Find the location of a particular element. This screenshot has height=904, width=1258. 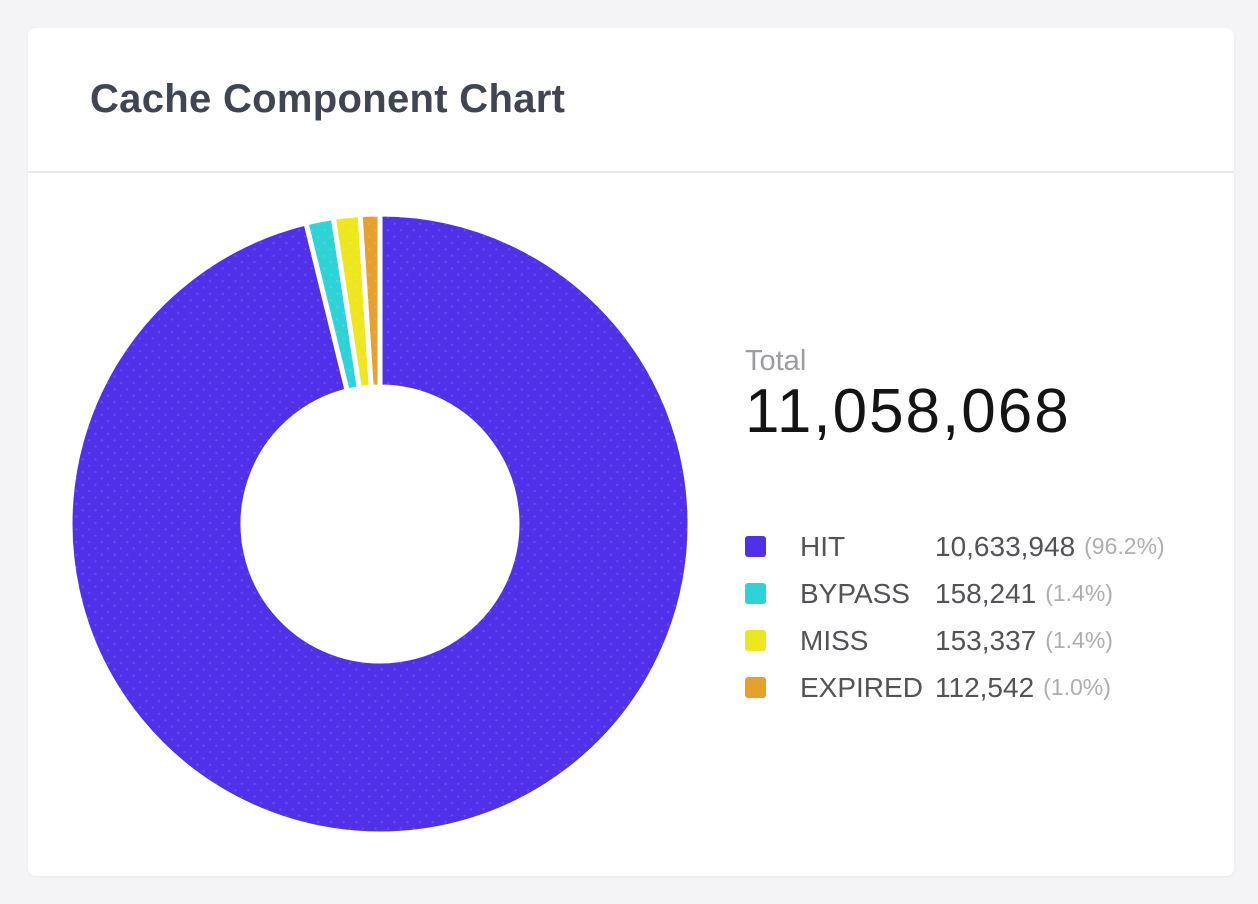

legend-item: BYPASS 158,241 (1.4%) is located at coordinates (980, 593).